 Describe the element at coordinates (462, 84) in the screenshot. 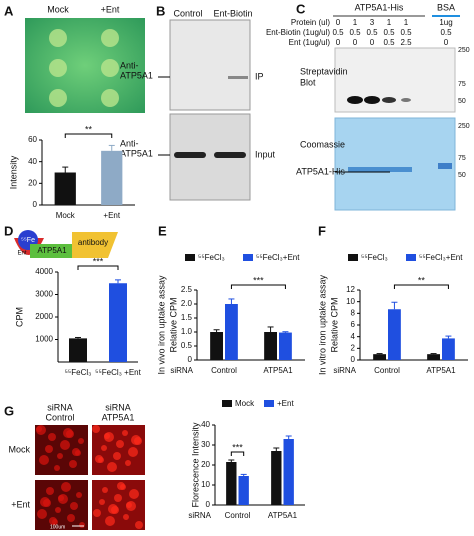

I see `marker: 75` at that location.